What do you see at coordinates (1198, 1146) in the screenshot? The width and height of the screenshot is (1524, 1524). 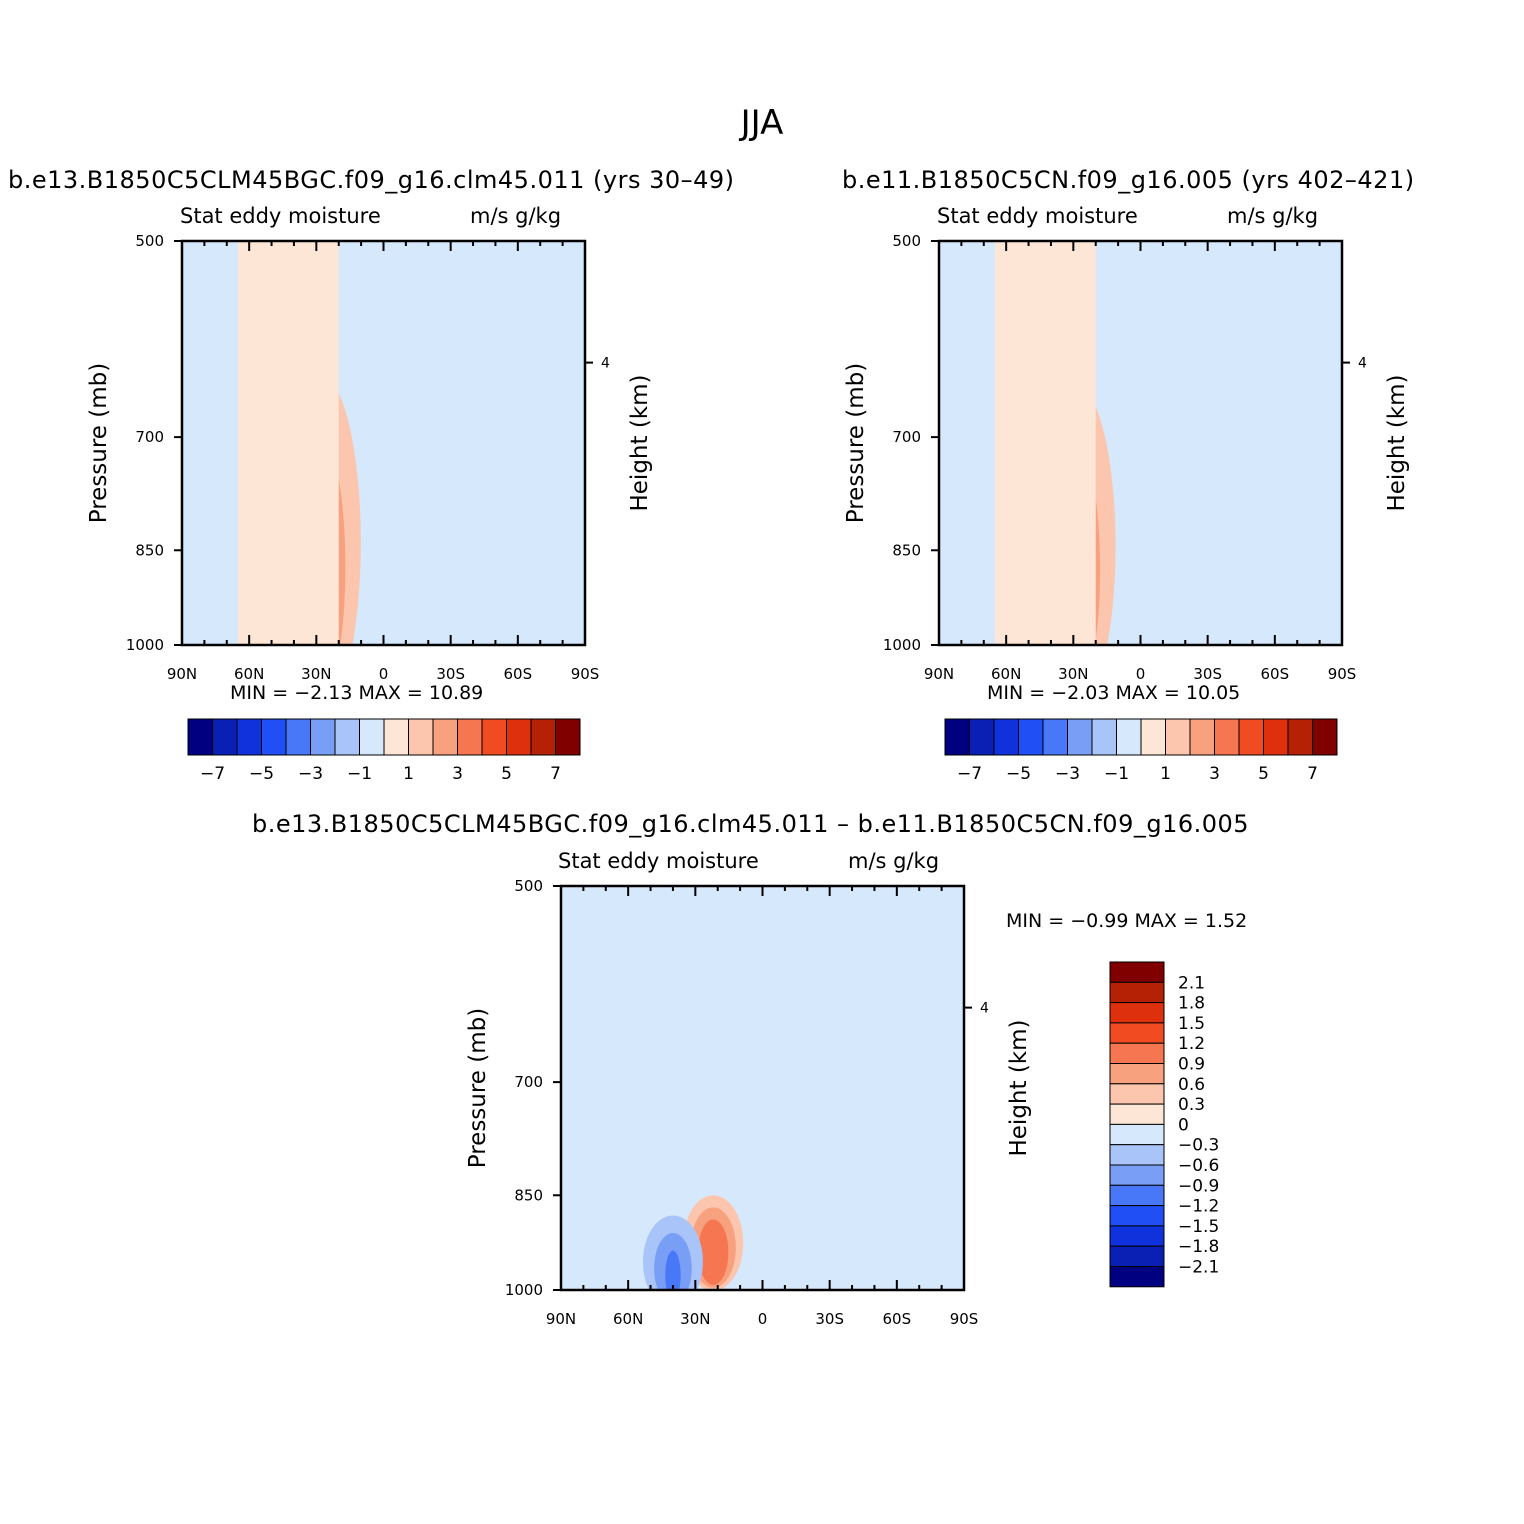 I see `colorbar-label: −0.3` at bounding box center [1198, 1146].